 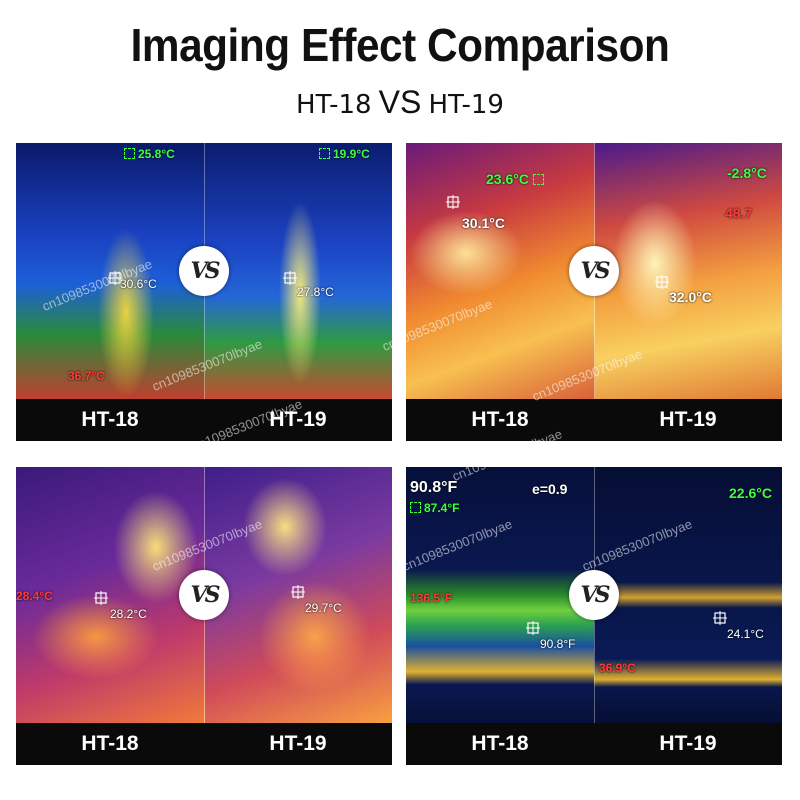 What do you see at coordinates (747, 173) in the screenshot?
I see `top-reading: -2.8°C` at bounding box center [747, 173].